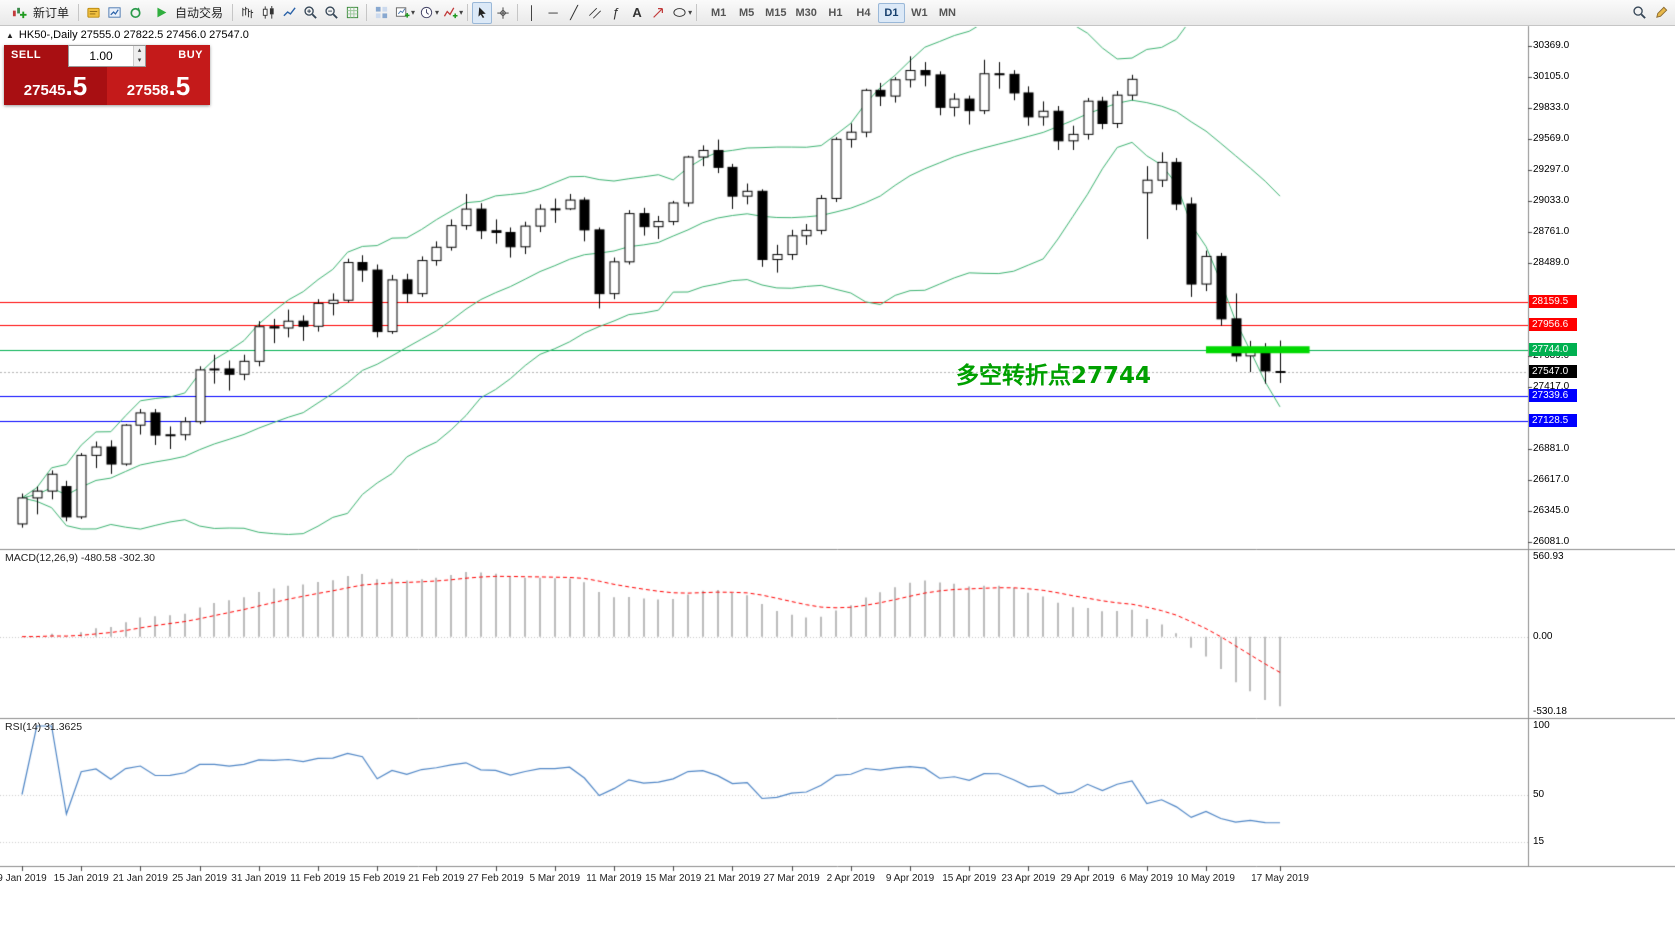 This screenshot has height=951, width=1675. Describe the element at coordinates (1661, 13) in the screenshot. I see `edit-pencil-icon` at that location.